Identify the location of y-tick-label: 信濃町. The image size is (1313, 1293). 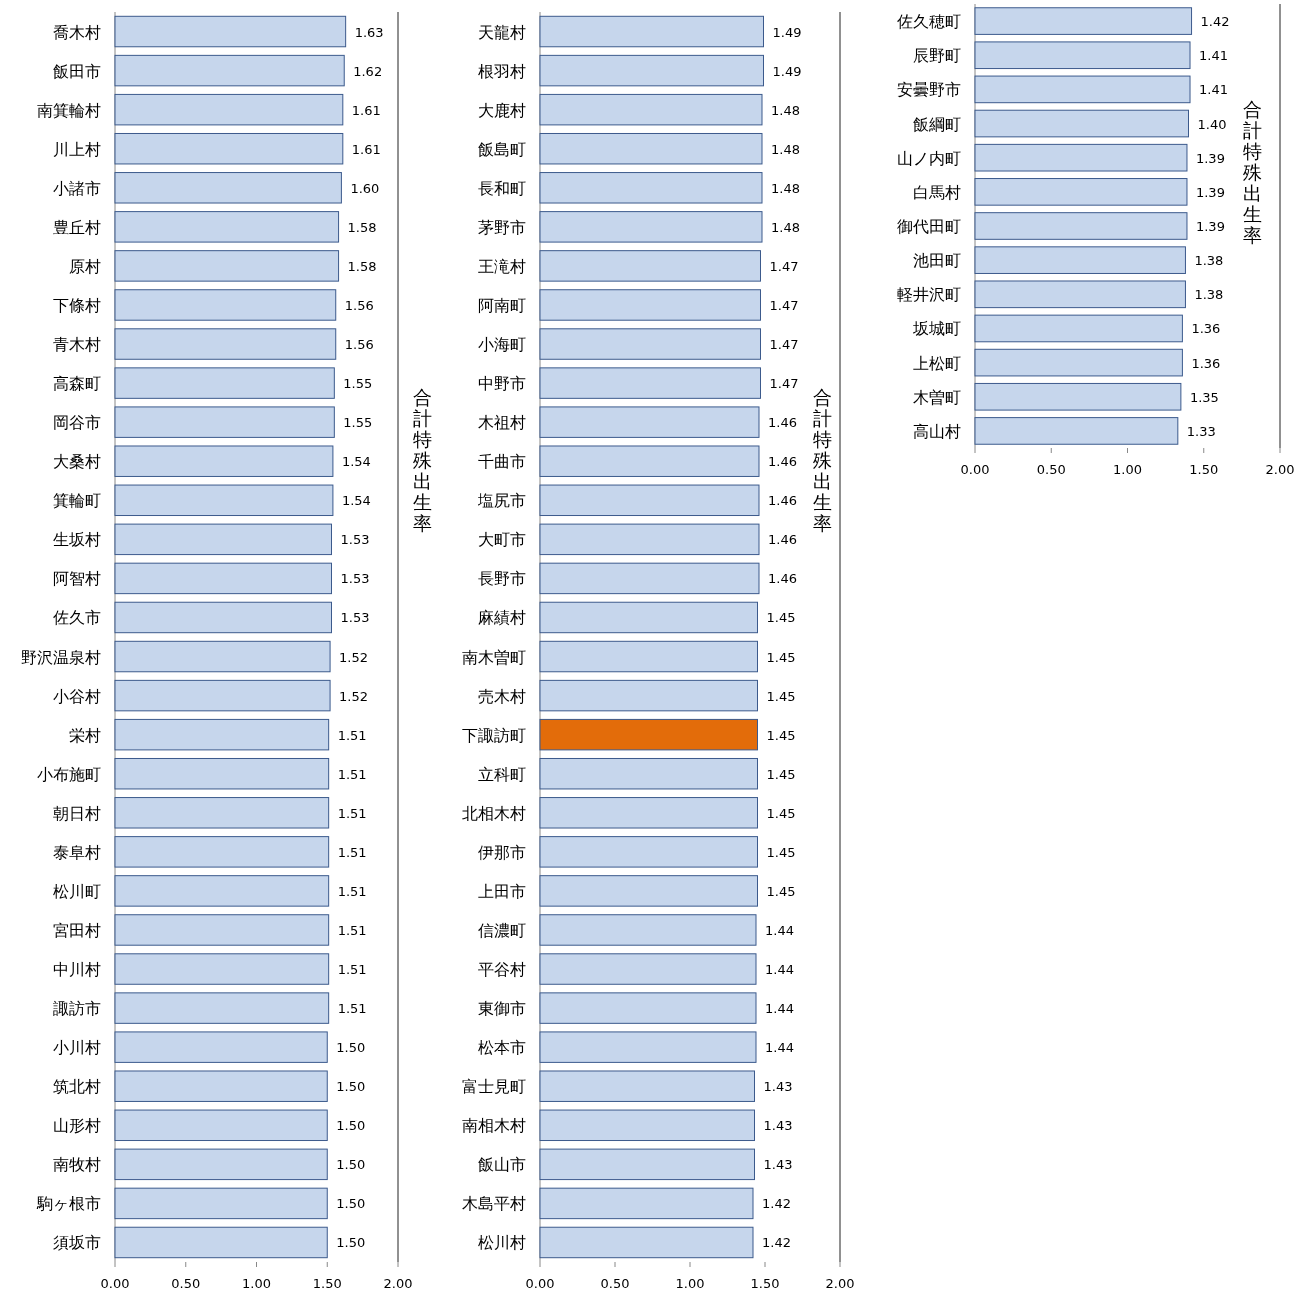
(502, 930).